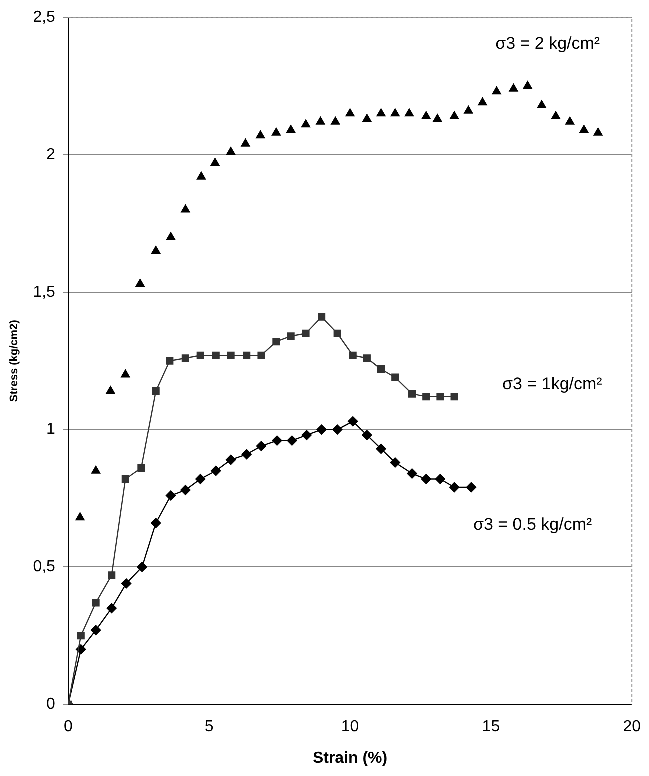 Image resolution: width=649 pixels, height=776 pixels. What do you see at coordinates (632, 727) in the screenshot?
I see `x-tick-label: 20` at bounding box center [632, 727].